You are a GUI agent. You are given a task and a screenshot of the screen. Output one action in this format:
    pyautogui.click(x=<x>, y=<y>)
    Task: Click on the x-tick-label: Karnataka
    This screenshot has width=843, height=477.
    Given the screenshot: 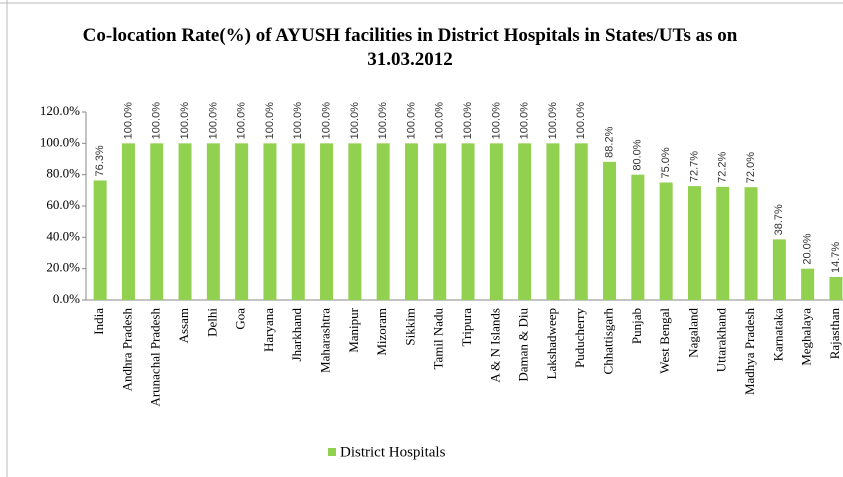 What is the action you would take?
    pyautogui.click(x=777, y=335)
    